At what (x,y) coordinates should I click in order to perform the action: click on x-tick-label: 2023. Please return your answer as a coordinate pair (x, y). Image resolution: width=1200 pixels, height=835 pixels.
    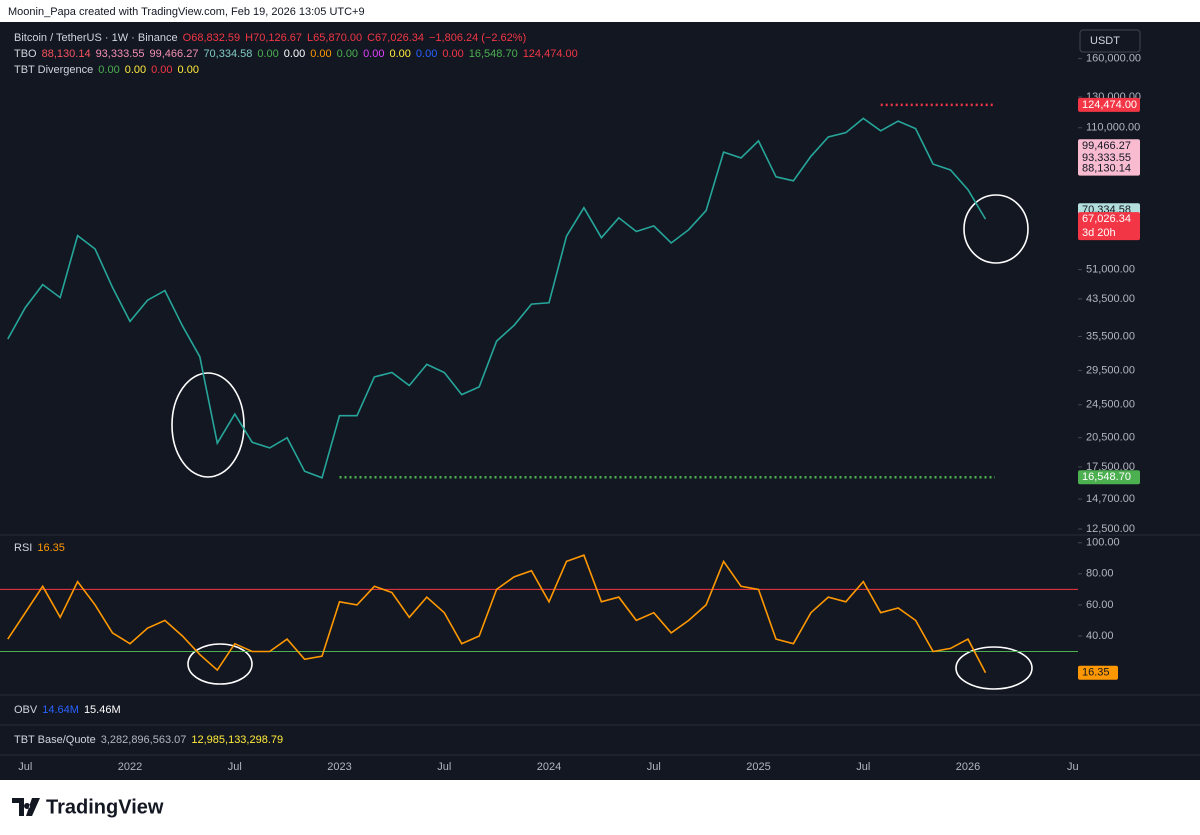
    Looking at the image, I should click on (339, 767).